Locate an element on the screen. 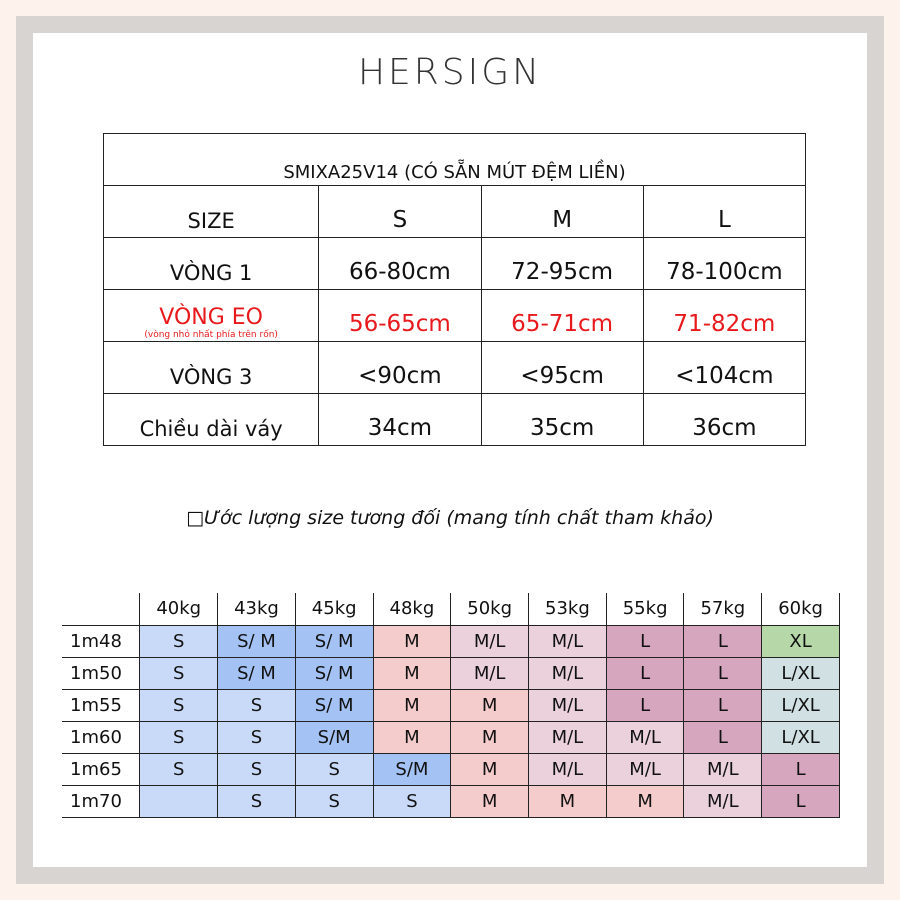 This screenshot has width=900, height=900. weight-header: 43kg is located at coordinates (256, 609).